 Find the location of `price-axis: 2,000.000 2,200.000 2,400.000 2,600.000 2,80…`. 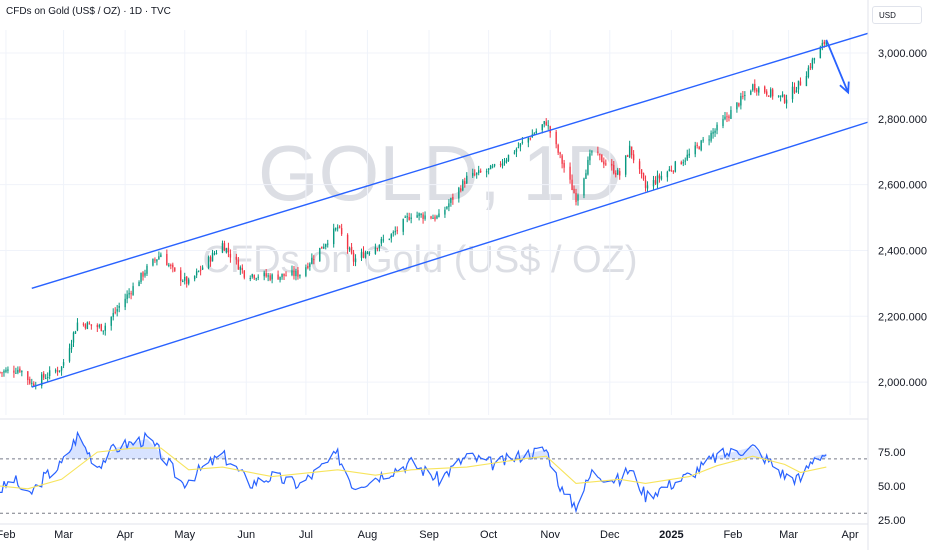

price-axis: 2,000.000 2,200.000 2,400.000 2,600.000 2,80… is located at coordinates (897, 275).